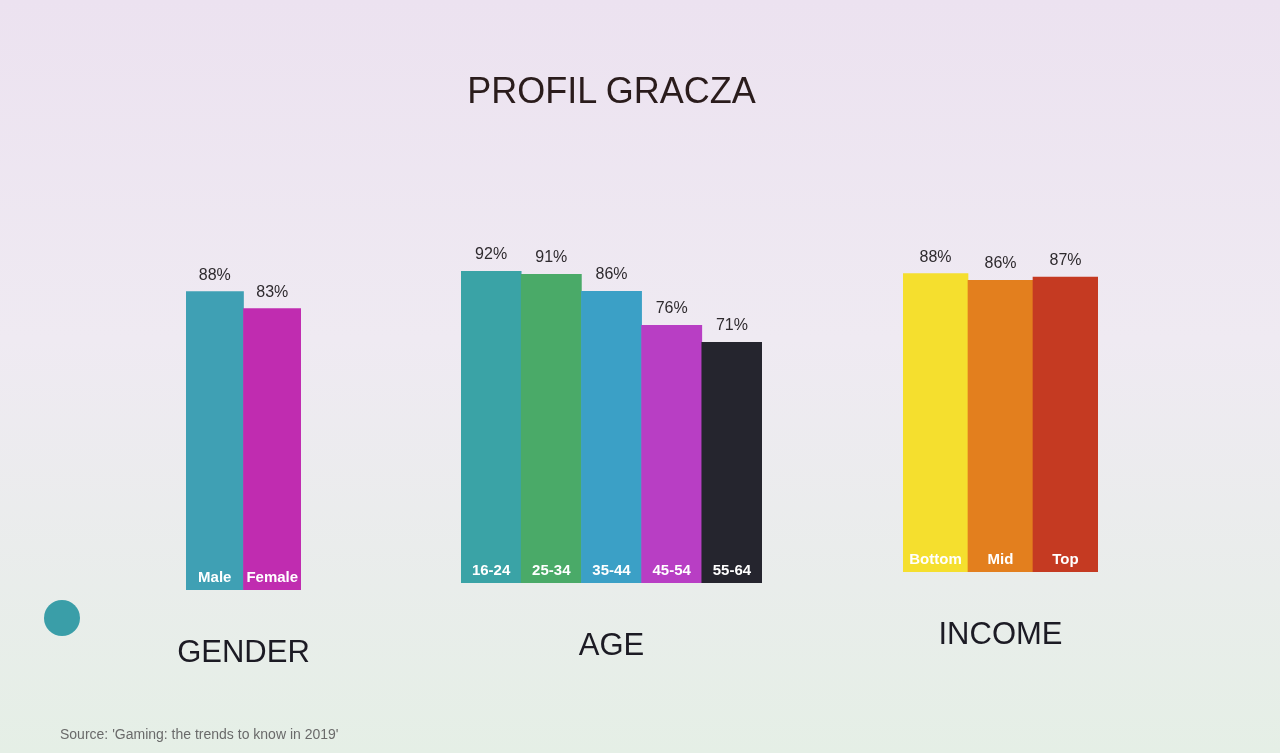 The width and height of the screenshot is (1280, 753). Describe the element at coordinates (551, 257) in the screenshot. I see `data-label: 91%` at that location.